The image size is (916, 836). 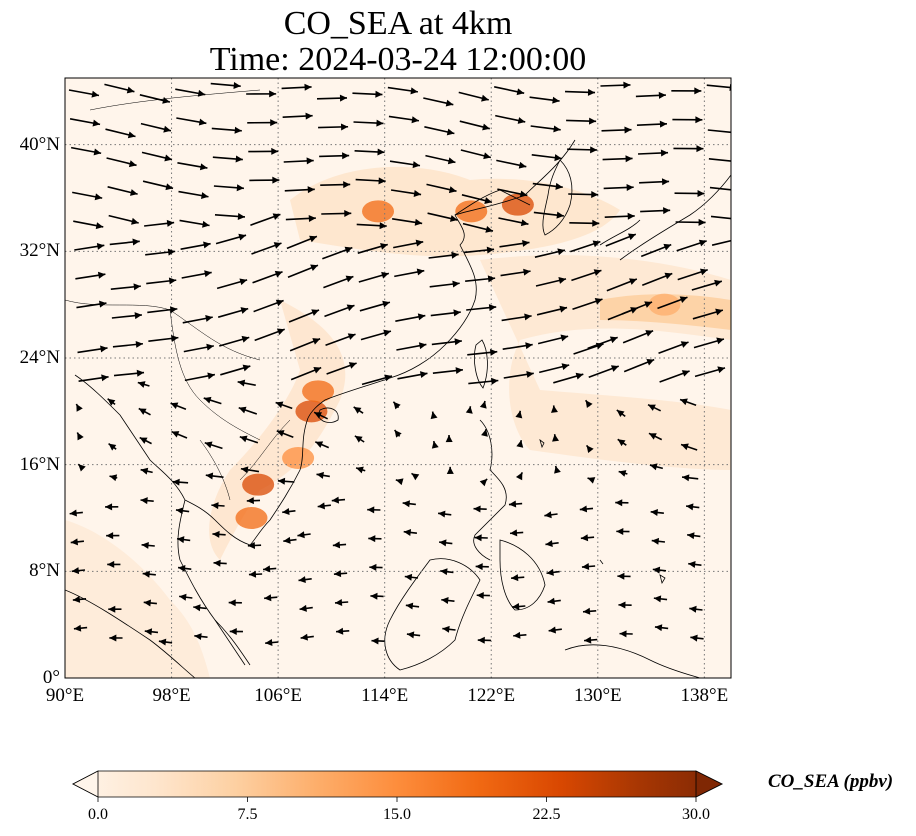 I want to click on co-plume, so click(x=258, y=484).